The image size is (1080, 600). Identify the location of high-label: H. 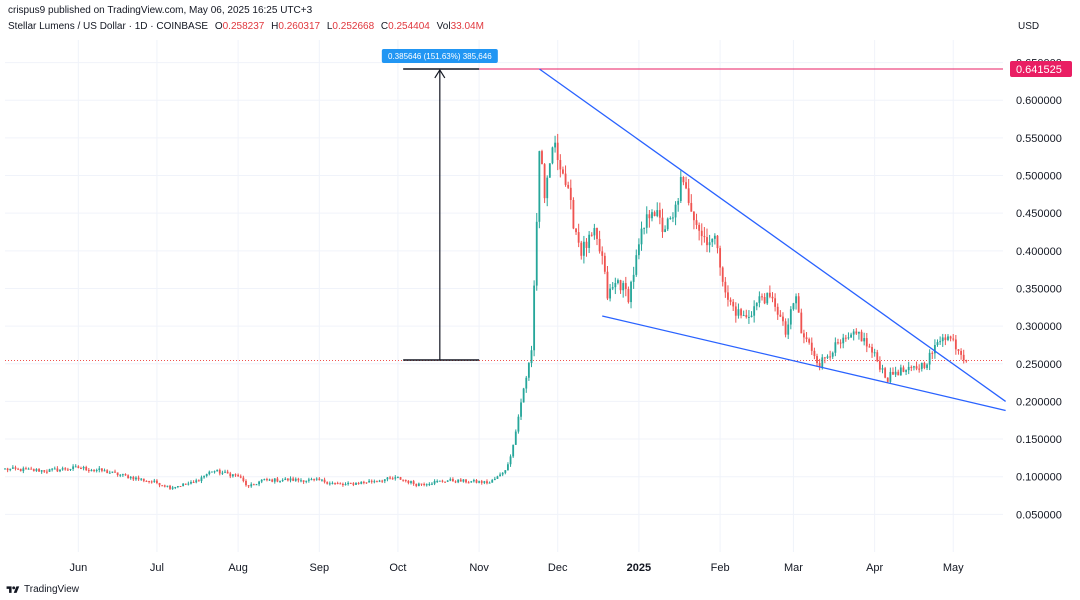
(275, 26).